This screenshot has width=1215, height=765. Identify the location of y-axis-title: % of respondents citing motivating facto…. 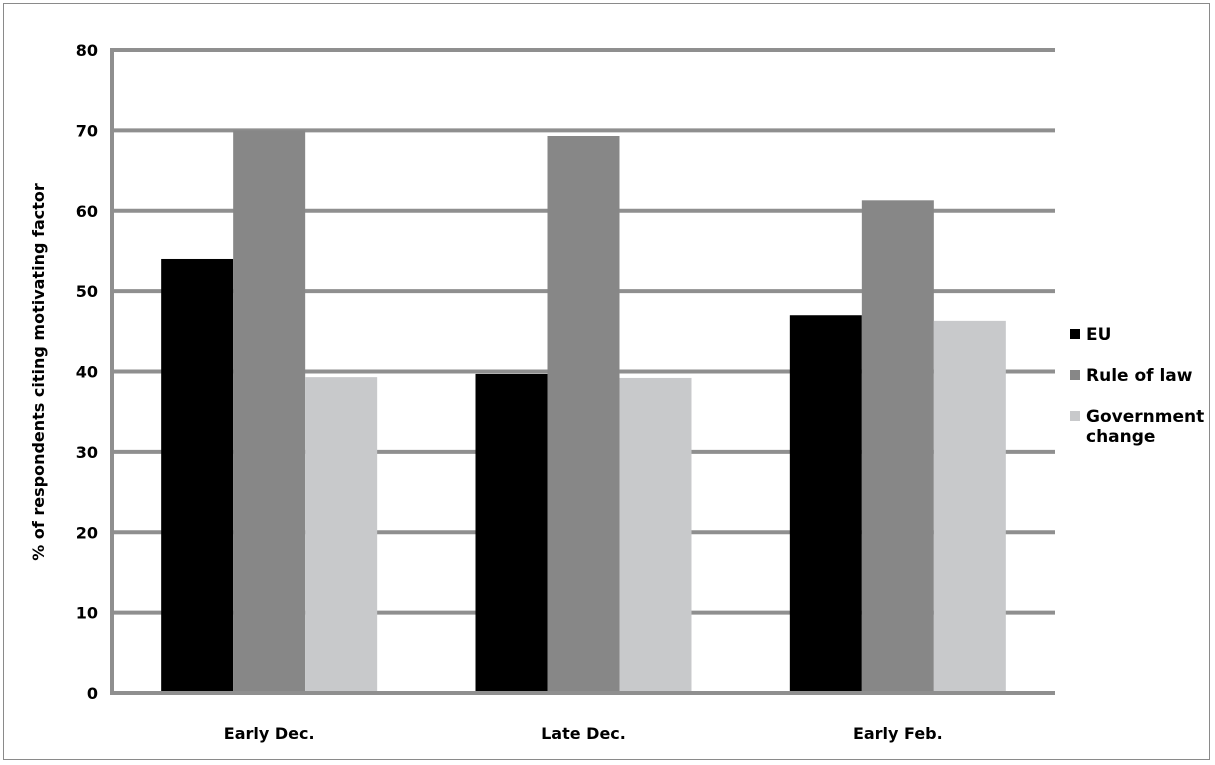
(38, 372).